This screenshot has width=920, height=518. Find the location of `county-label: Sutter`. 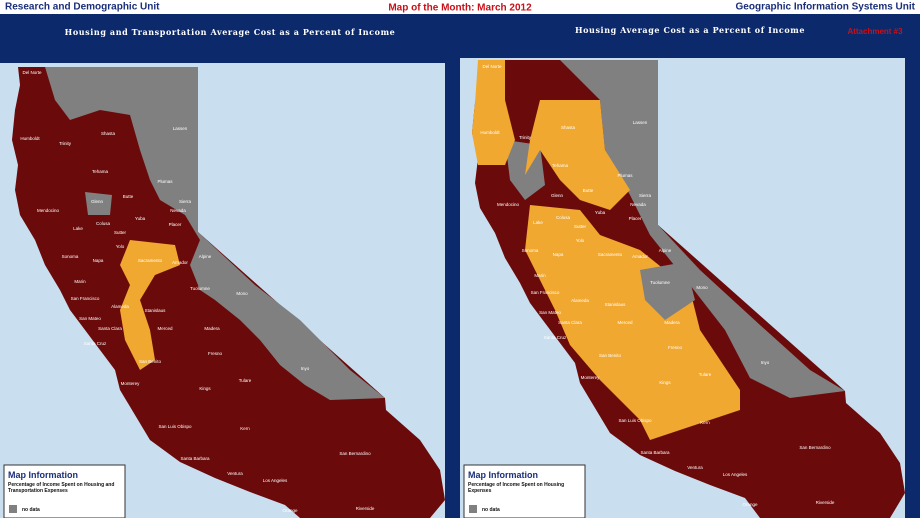

county-label: Sutter is located at coordinates (580, 226).